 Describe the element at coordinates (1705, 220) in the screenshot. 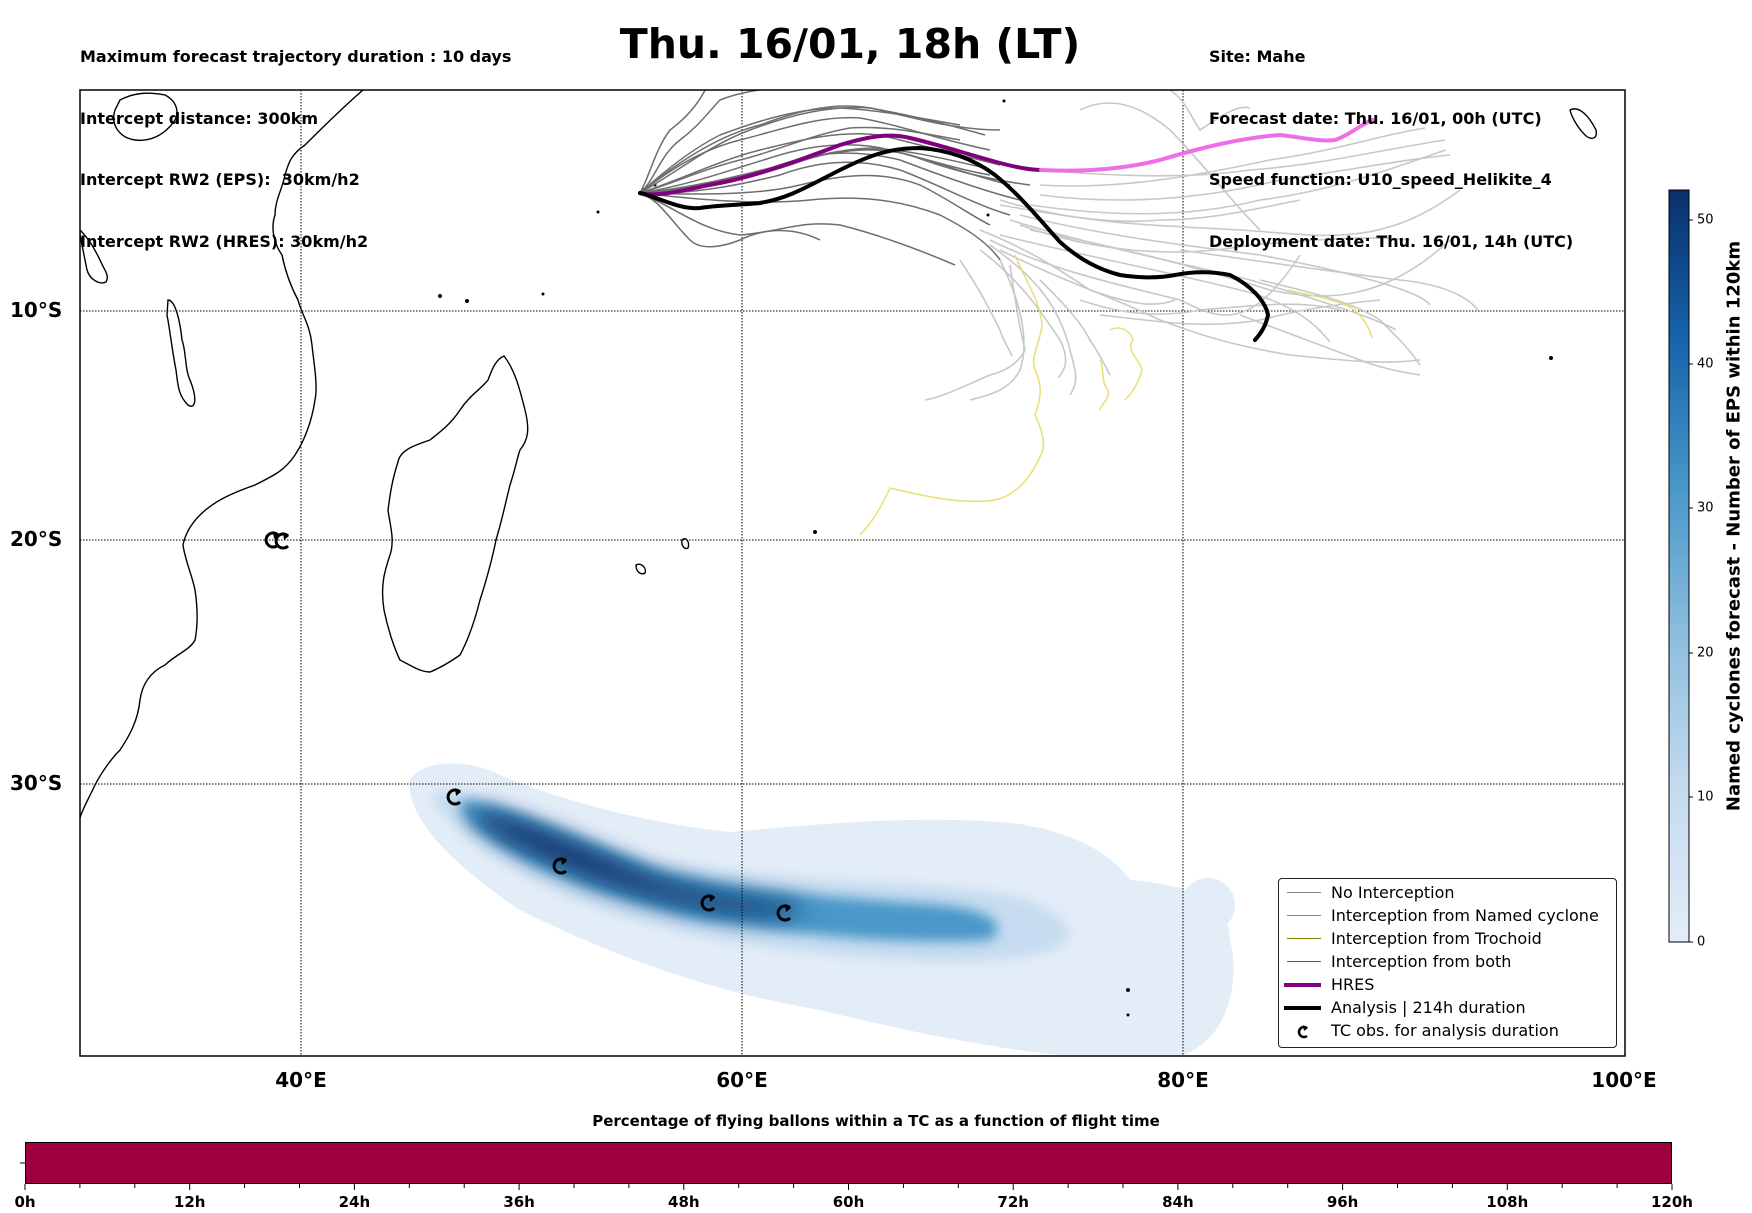

I see `colorbar-tick-label: 50` at that location.